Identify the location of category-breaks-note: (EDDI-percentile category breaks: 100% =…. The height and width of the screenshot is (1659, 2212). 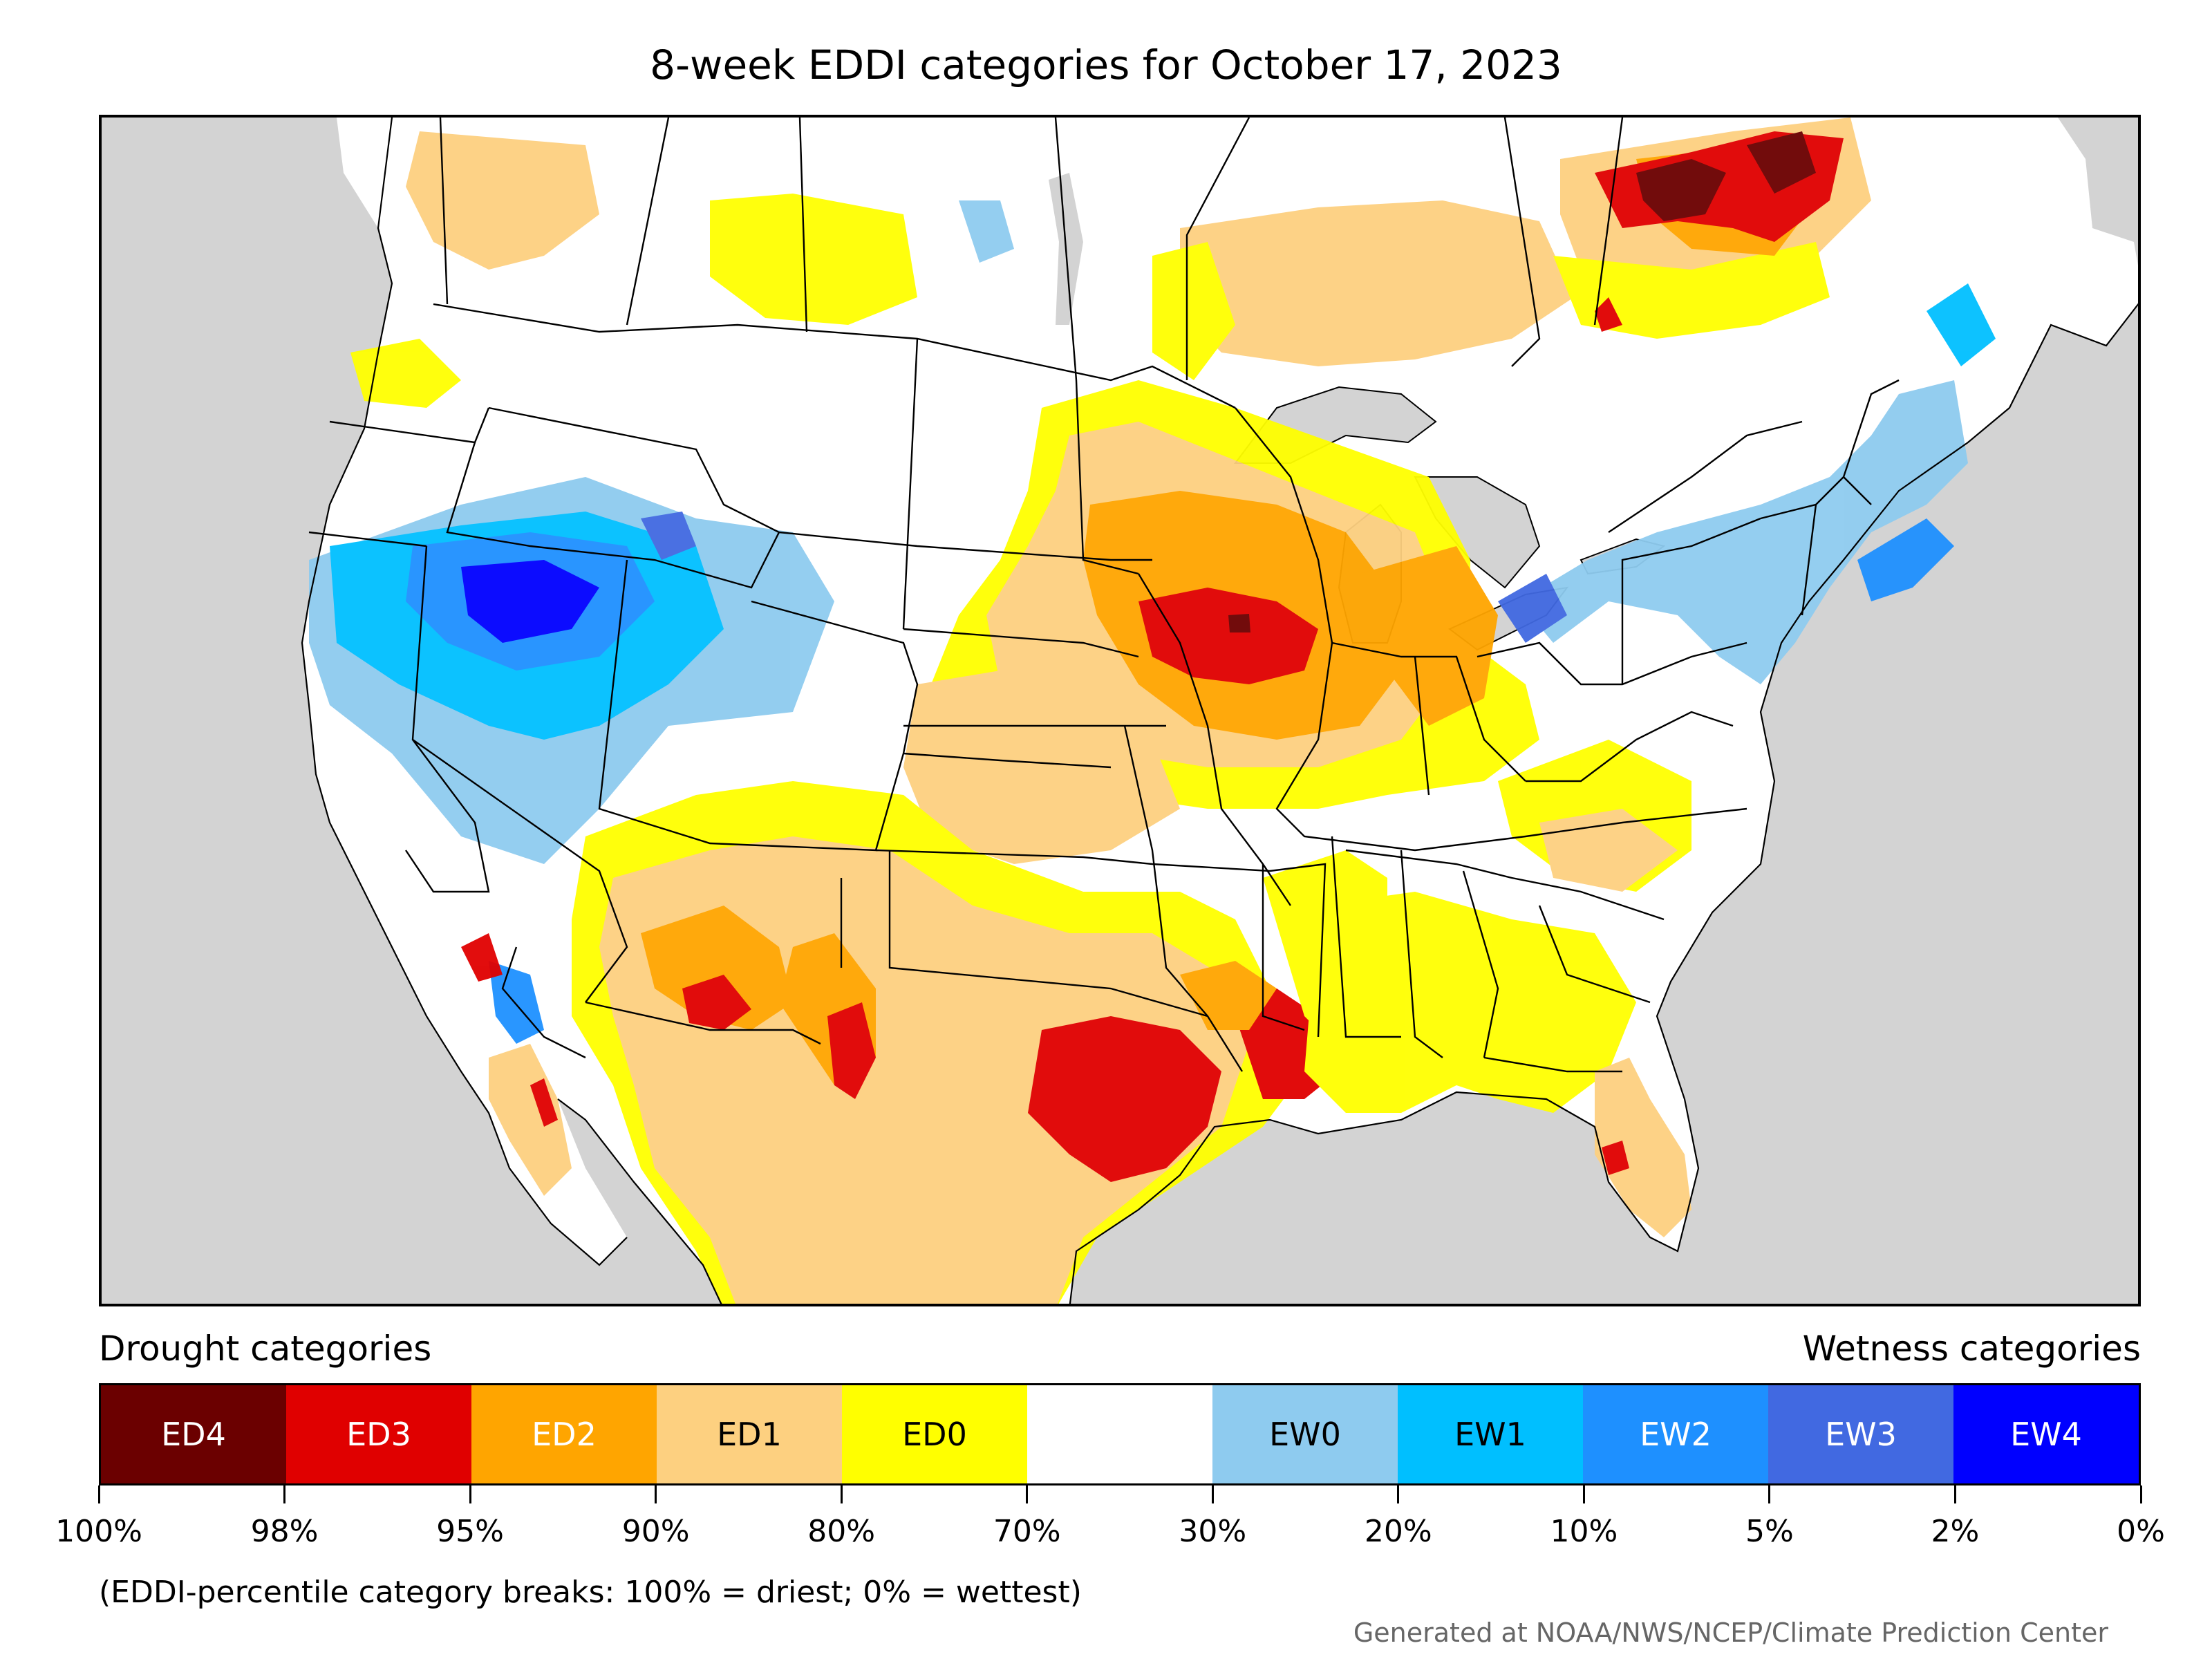
(590, 1592).